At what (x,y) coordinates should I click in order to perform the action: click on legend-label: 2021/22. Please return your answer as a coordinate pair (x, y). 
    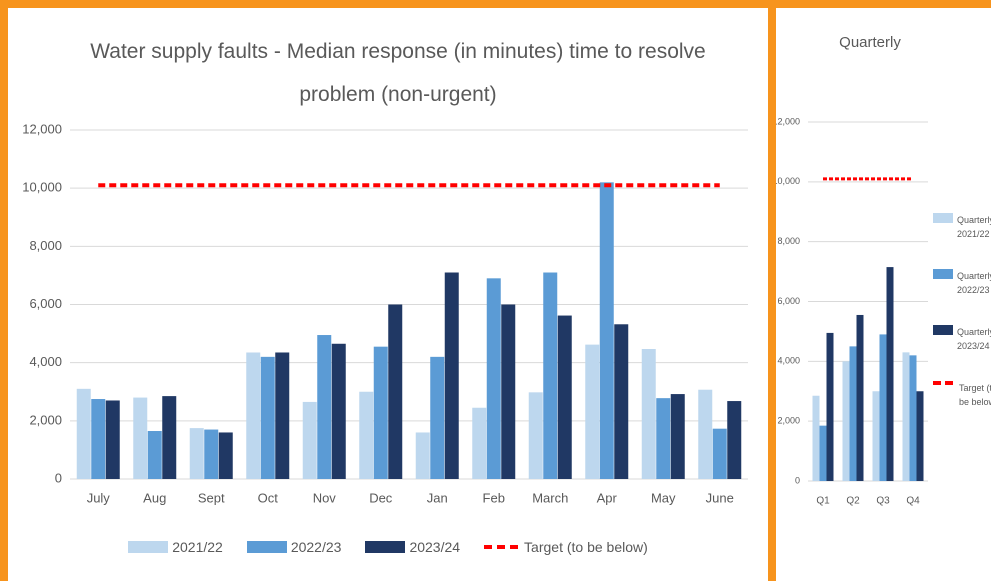
    Looking at the image, I should click on (197, 547).